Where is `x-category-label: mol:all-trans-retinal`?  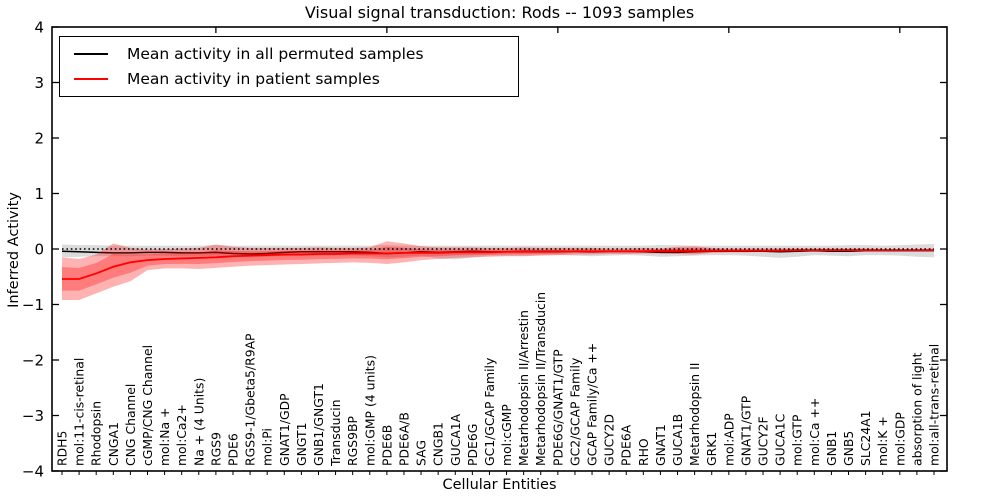 x-category-label: mol:all-trans-retinal is located at coordinates (934, 405).